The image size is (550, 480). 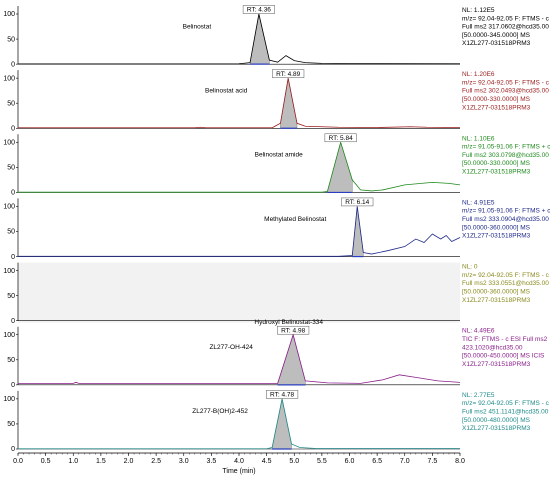 What do you see at coordinates (226, 91) in the screenshot?
I see `compound-name: Belinostat acid` at bounding box center [226, 91].